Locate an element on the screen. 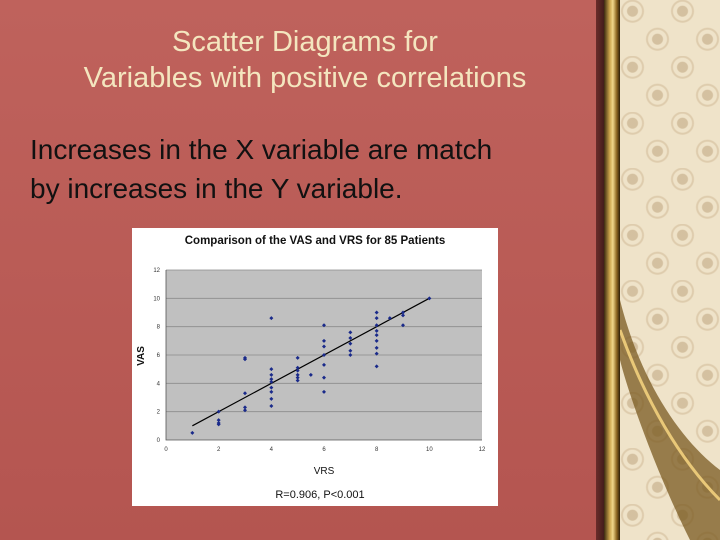 This screenshot has height=540, width=720. x-tick-label: 10 is located at coordinates (429, 450).